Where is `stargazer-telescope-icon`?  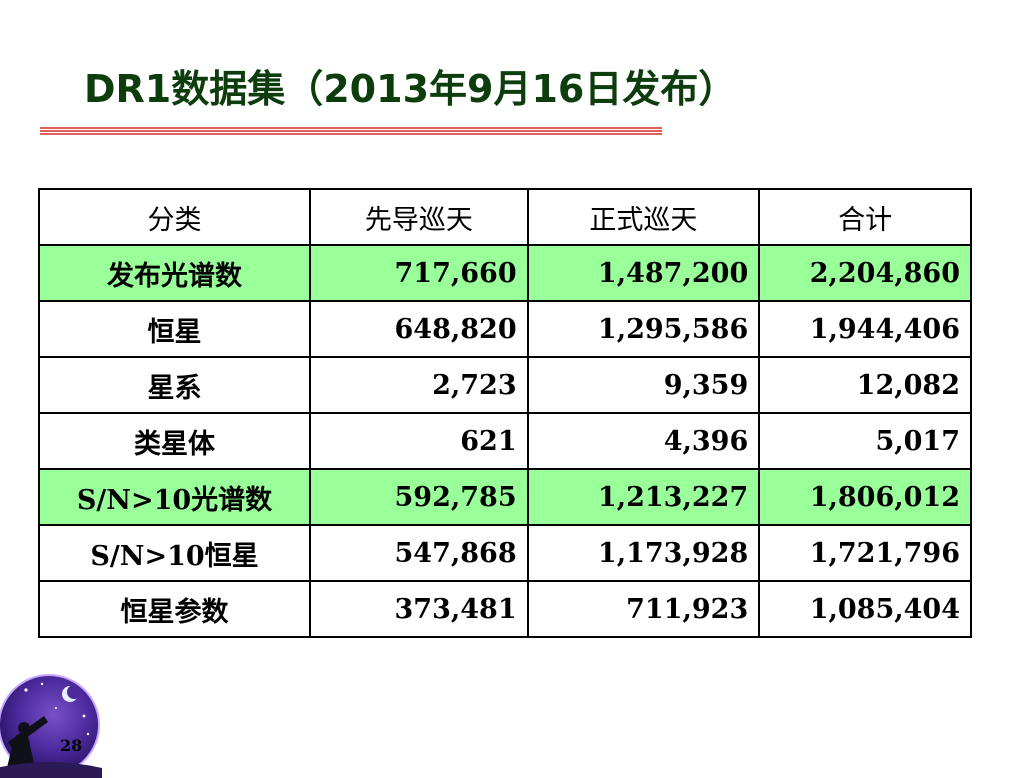
stargazer-telescope-icon is located at coordinates (51, 726).